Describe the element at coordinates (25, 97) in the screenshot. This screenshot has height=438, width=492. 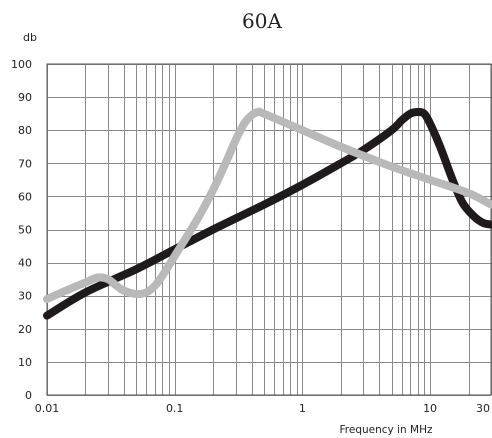
I see `y-tick-label: 90` at that location.